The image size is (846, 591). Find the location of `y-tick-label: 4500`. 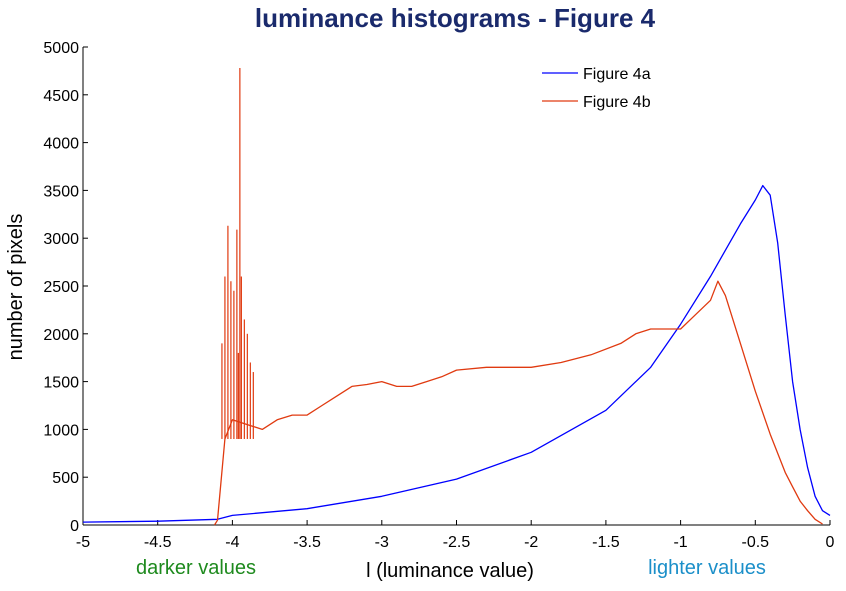

y-tick-label: 4500 is located at coordinates (61, 96).